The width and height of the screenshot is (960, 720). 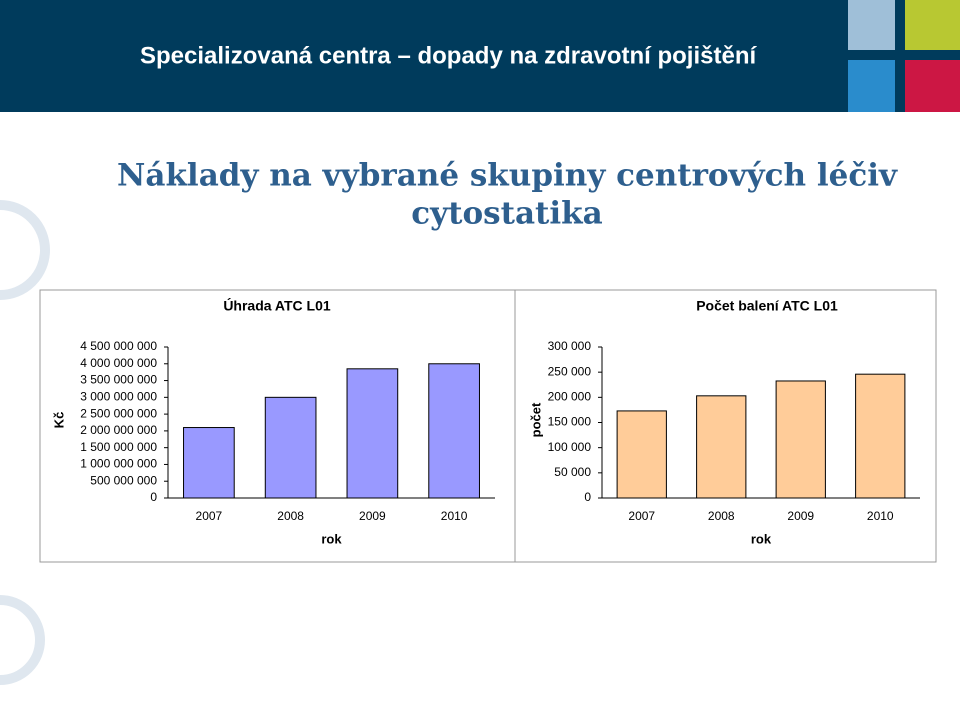 I want to click on chart-title: Úhrada ATC L01, so click(x=277, y=305).